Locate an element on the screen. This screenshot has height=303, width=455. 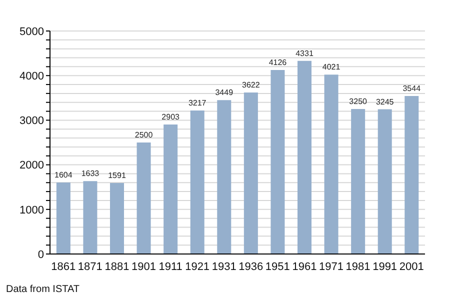
data-label: 4021 is located at coordinates (331, 67).